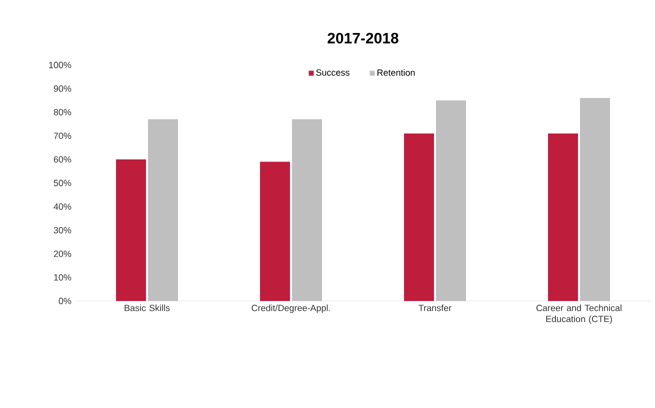 The height and width of the screenshot is (408, 655). Describe the element at coordinates (363, 38) in the screenshot. I see `chart-title: 2017-2018` at that location.